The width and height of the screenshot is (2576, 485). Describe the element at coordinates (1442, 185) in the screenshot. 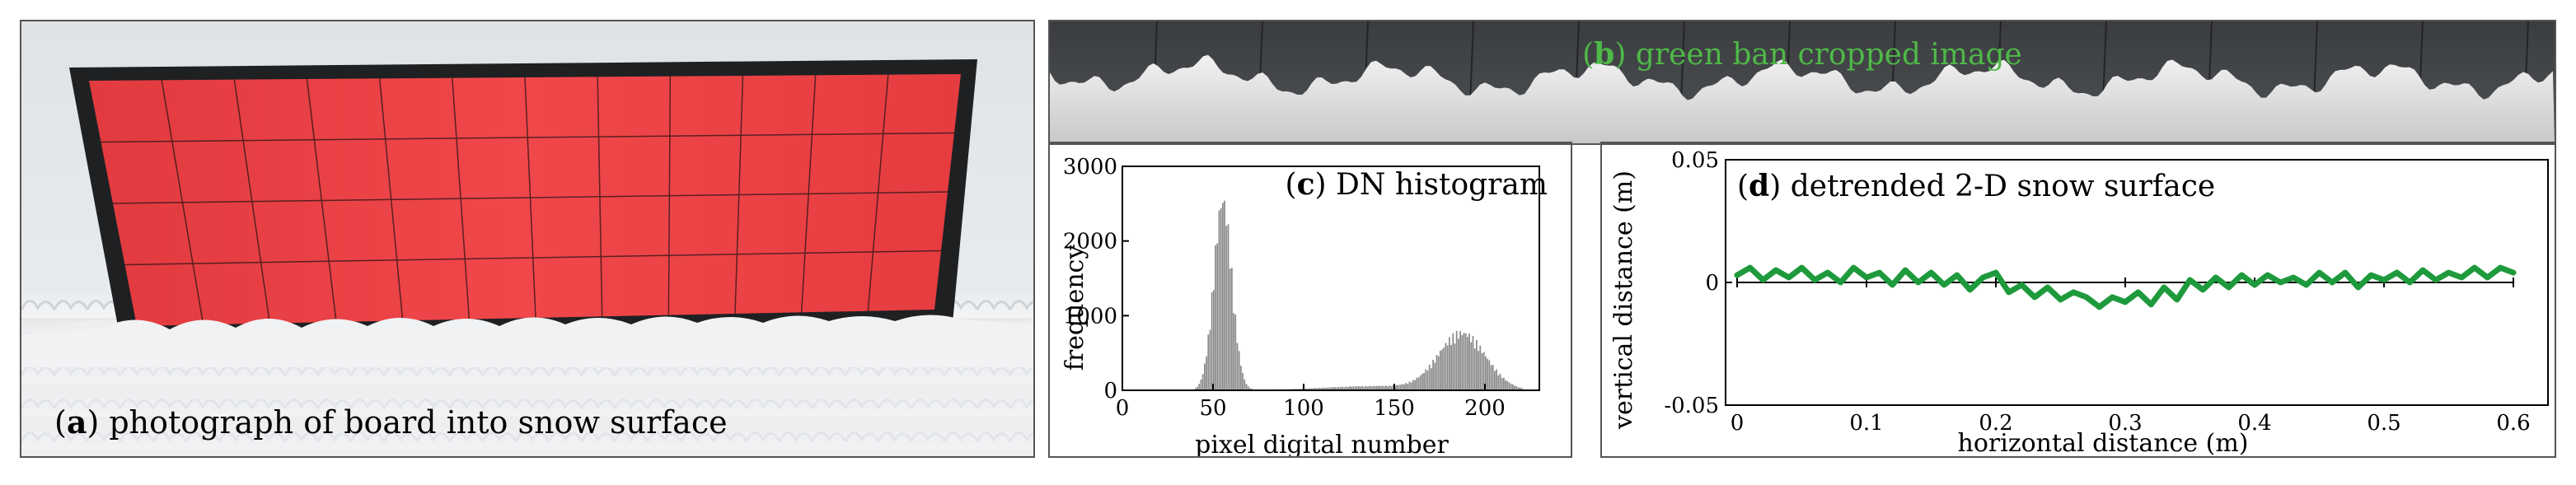

I see `panel-c-caption-text: DN histogram` at that location.